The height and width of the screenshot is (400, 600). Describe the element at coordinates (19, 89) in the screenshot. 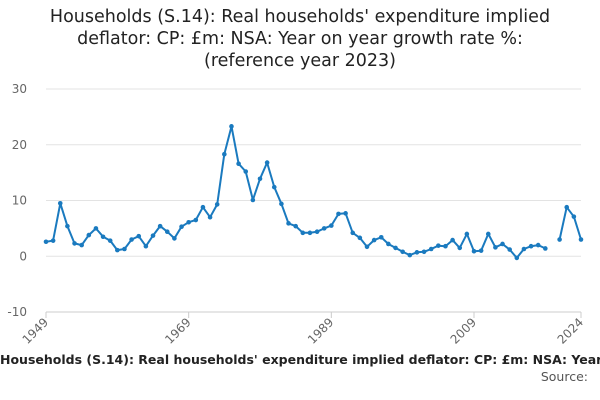

I see `y-tick-label: 30` at that location.